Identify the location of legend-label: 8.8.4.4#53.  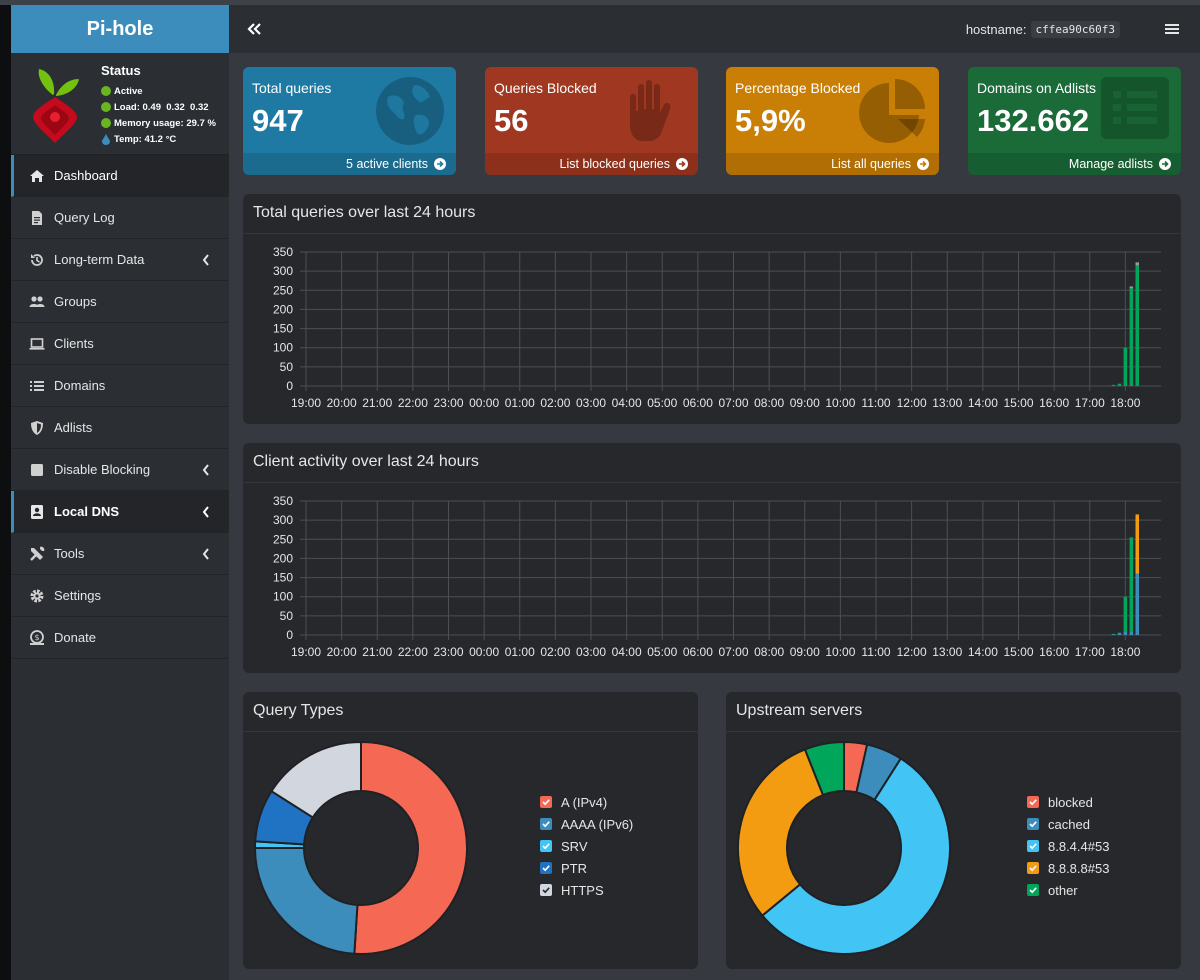
(1079, 846).